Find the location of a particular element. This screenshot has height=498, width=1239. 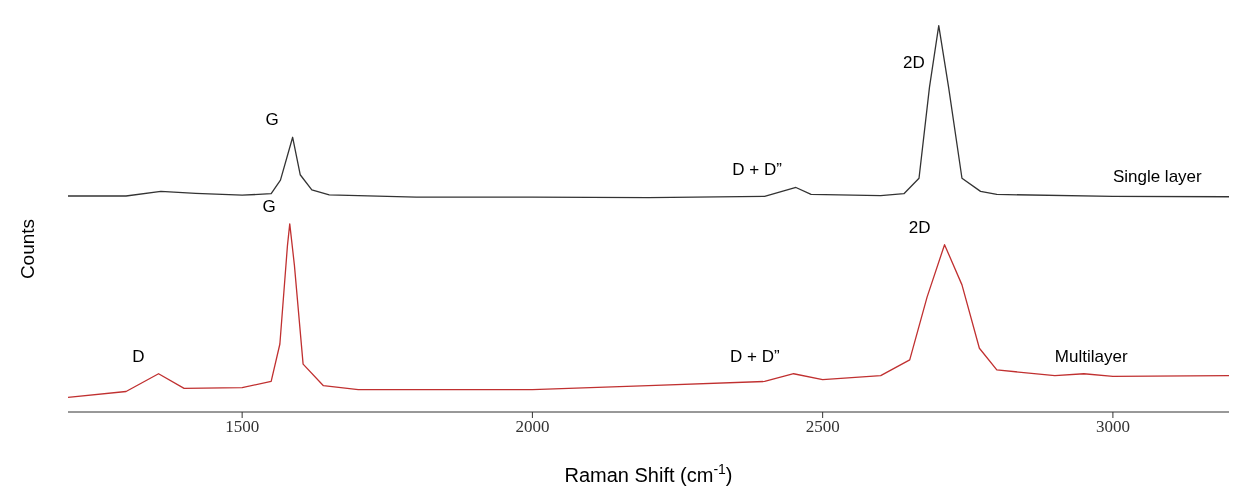

annotation: D is located at coordinates (138, 356).